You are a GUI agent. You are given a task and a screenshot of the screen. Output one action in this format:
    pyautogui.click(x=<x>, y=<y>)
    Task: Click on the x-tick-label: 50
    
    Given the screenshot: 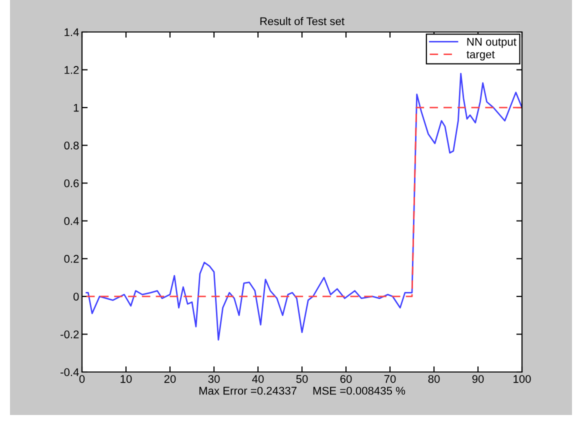 What is the action you would take?
    pyautogui.click(x=302, y=379)
    